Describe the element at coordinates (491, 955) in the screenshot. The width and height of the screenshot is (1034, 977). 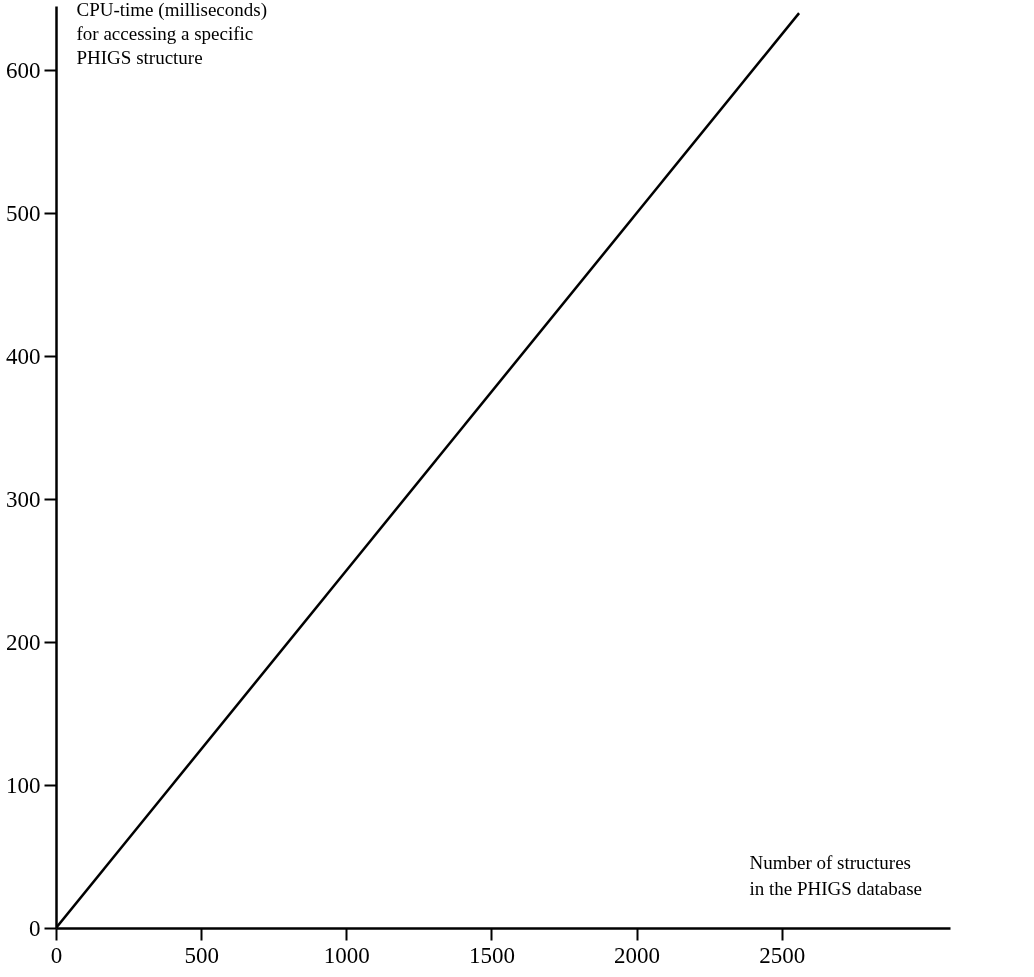
I see `x-tick-label: 1500` at that location.